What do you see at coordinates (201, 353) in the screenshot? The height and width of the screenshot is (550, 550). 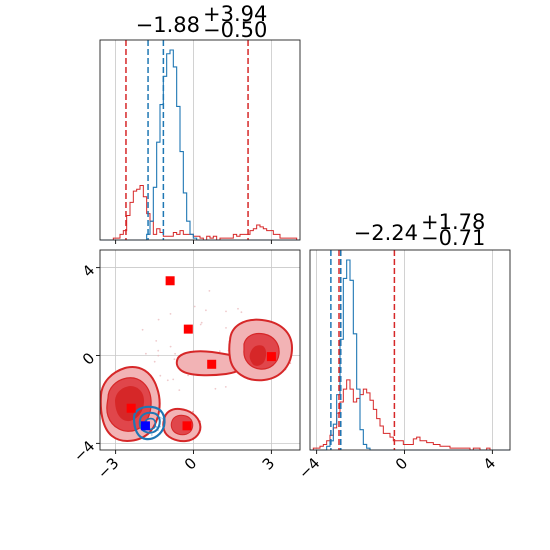 I see `scatter-markers` at bounding box center [201, 353].